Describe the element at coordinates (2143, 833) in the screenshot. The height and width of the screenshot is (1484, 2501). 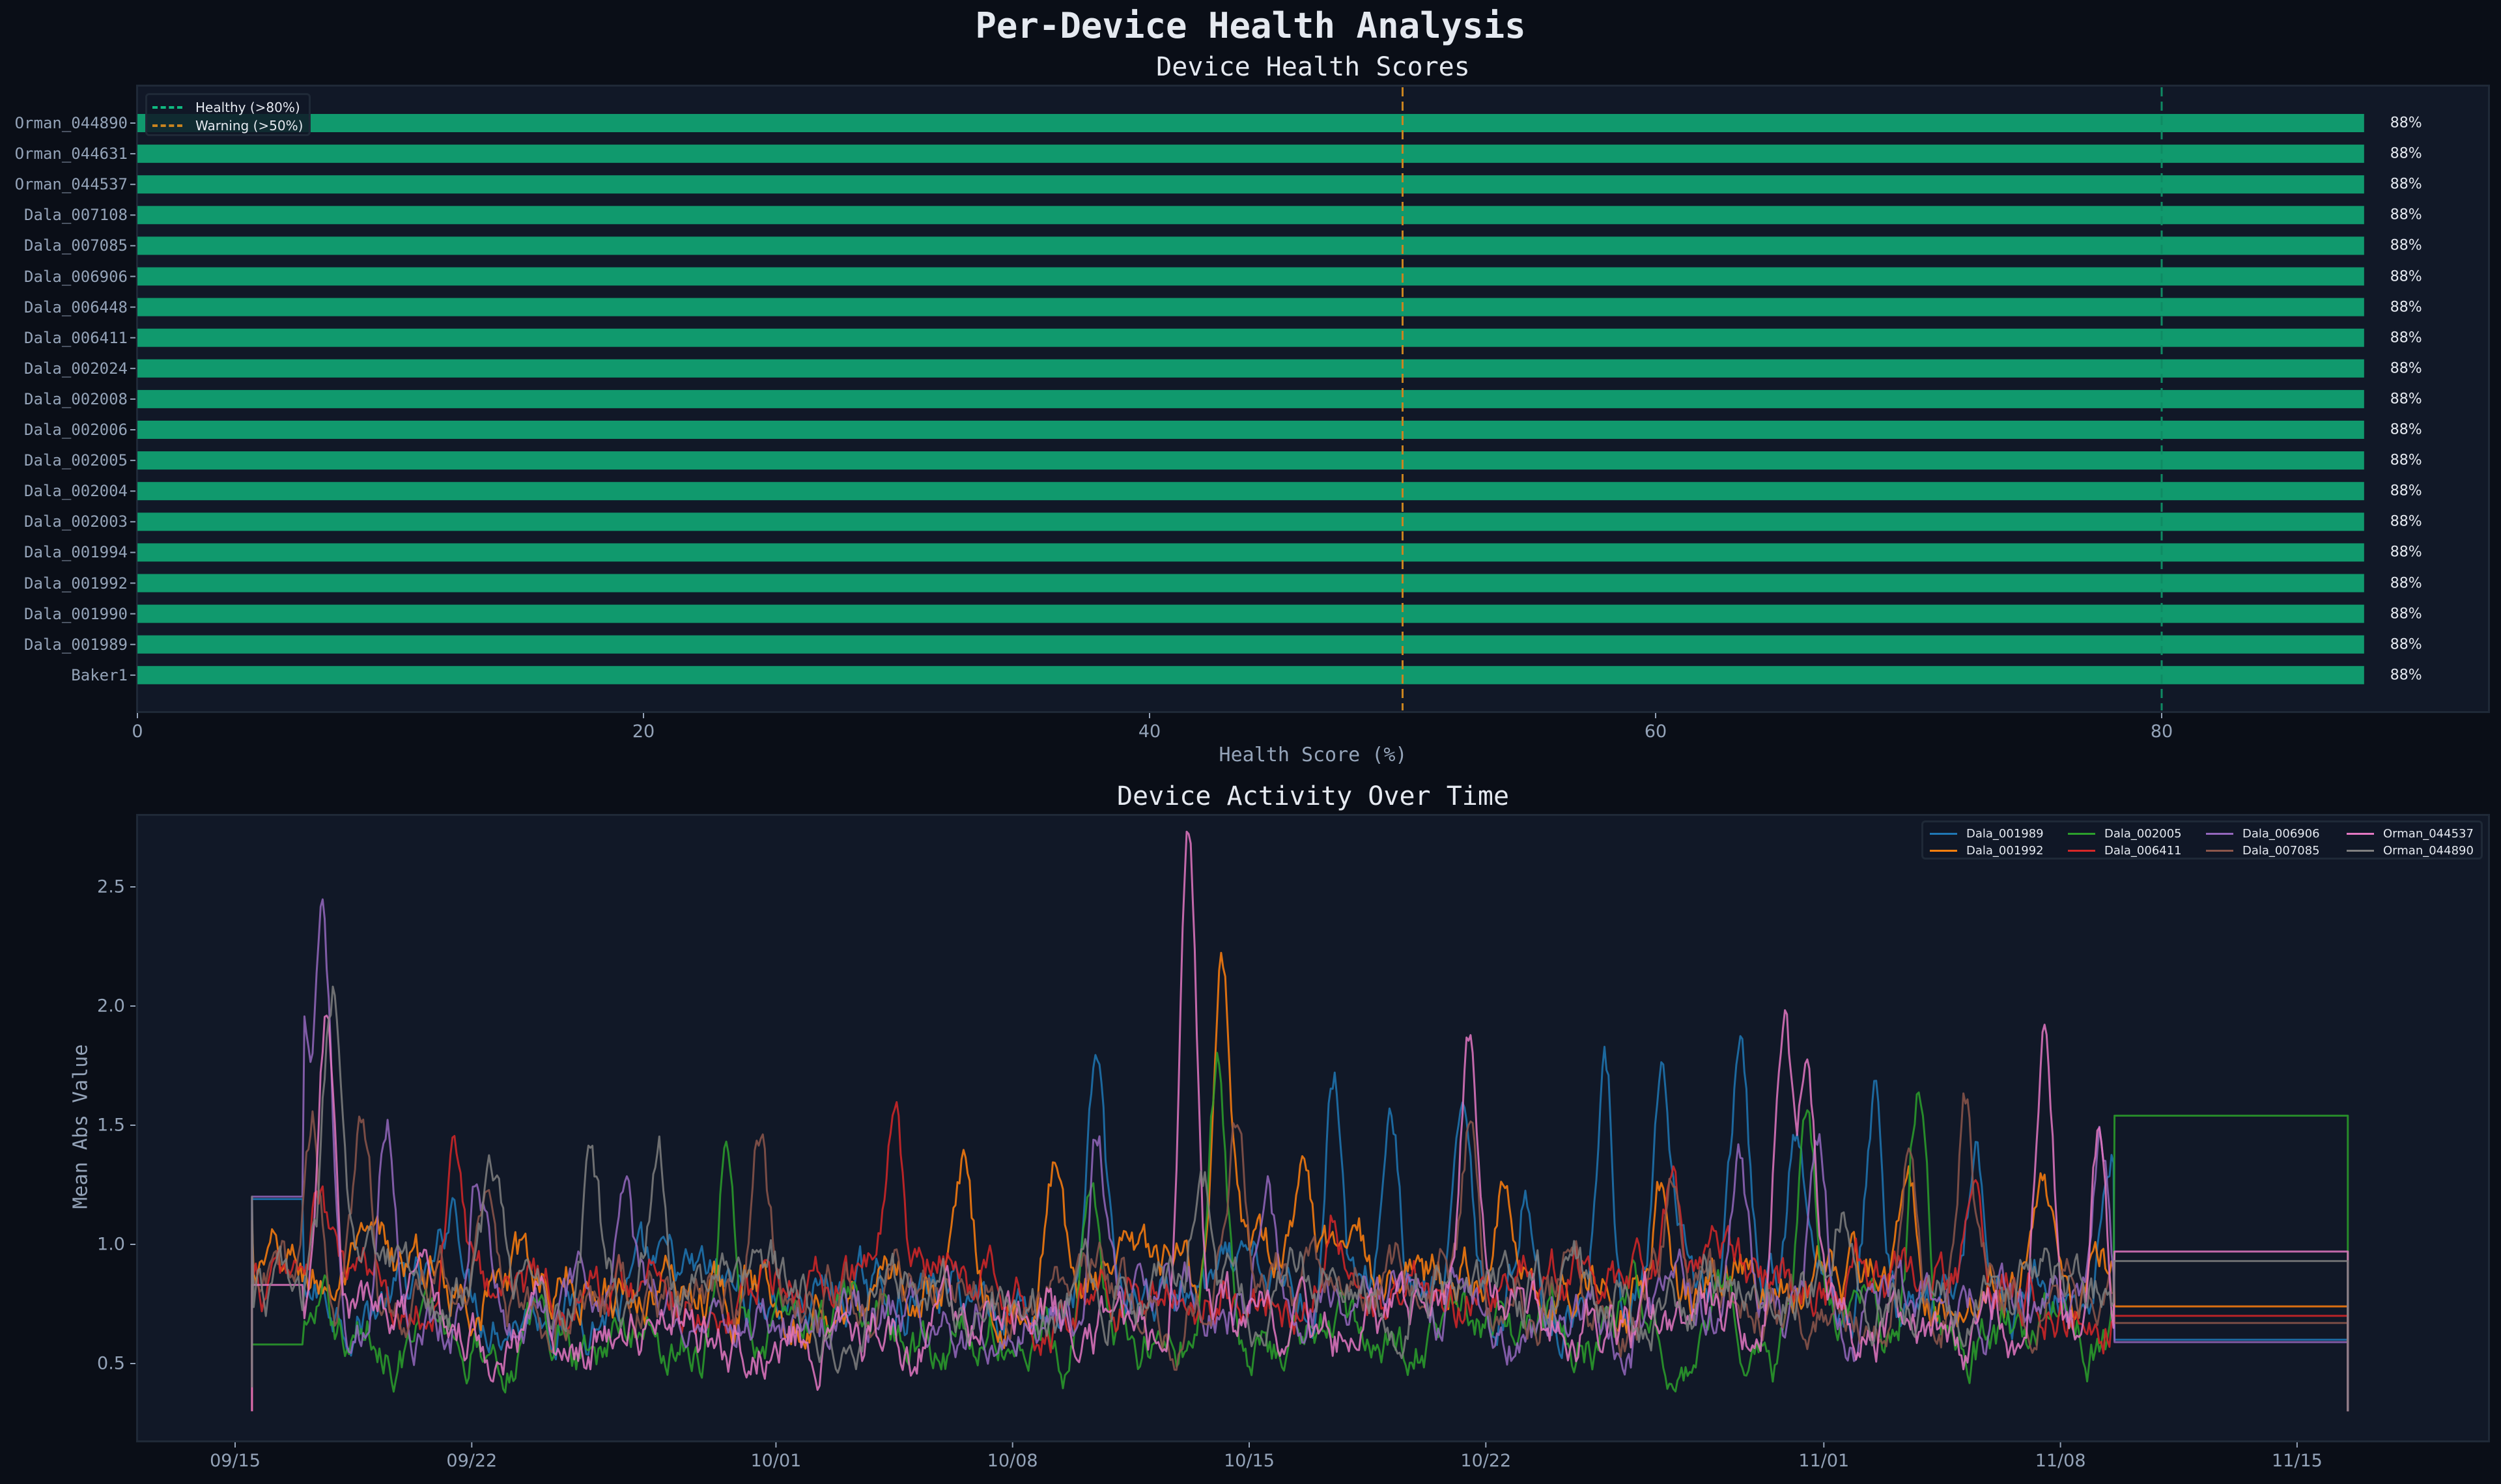
I see `legend-label: Dala_002005` at that location.